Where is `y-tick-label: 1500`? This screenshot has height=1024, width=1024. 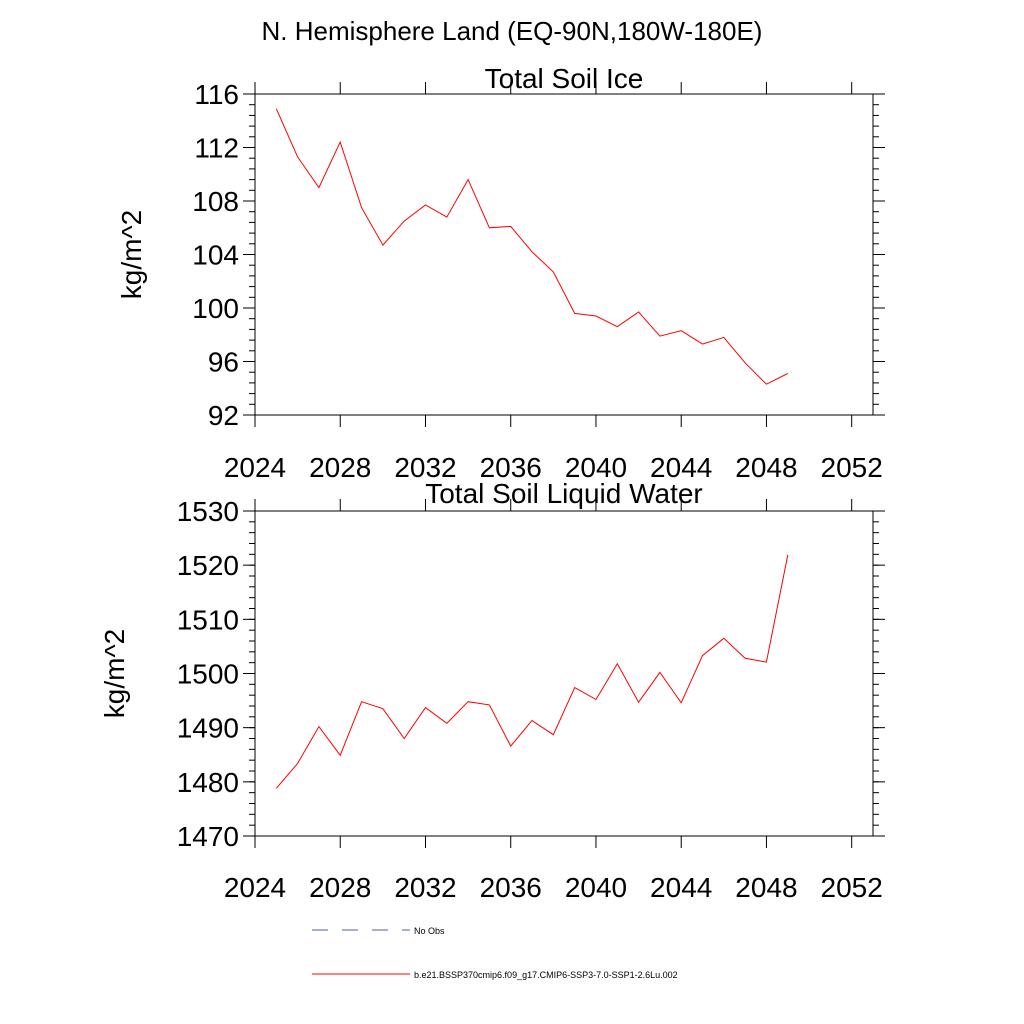
y-tick-label: 1500 is located at coordinates (208, 674).